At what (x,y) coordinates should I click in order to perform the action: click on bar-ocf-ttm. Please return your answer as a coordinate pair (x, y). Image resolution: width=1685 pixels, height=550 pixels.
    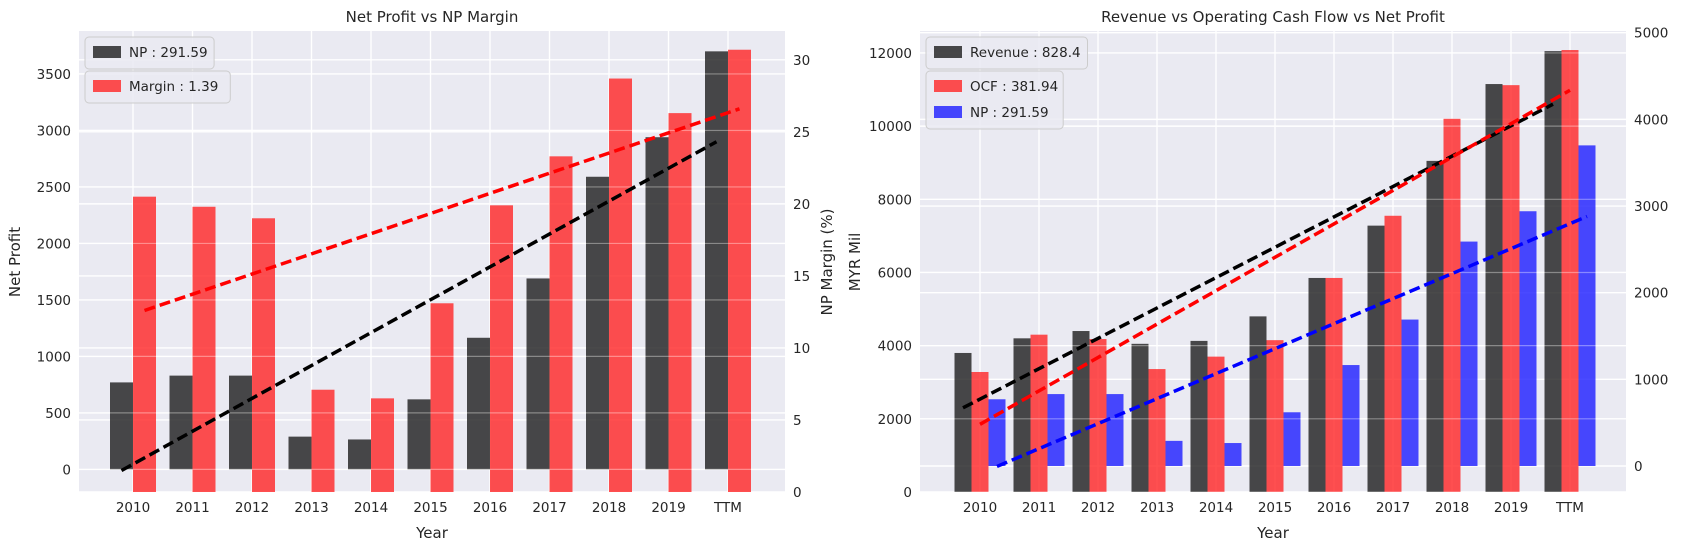
    Looking at the image, I should click on (1570, 271).